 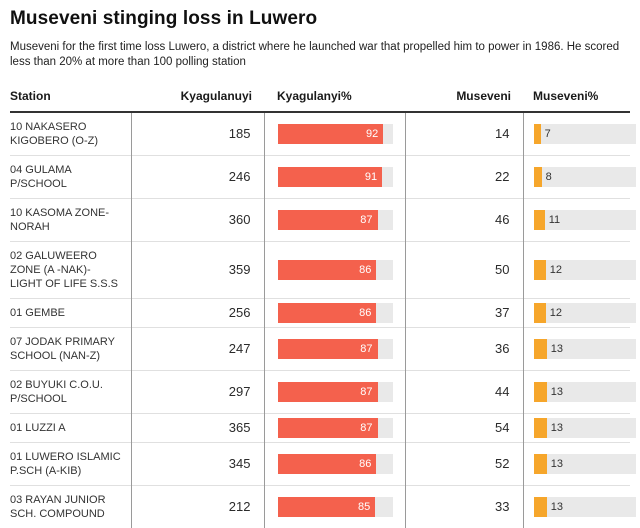 What do you see at coordinates (70, 100) in the screenshot?
I see `col-header-station: Station` at bounding box center [70, 100].